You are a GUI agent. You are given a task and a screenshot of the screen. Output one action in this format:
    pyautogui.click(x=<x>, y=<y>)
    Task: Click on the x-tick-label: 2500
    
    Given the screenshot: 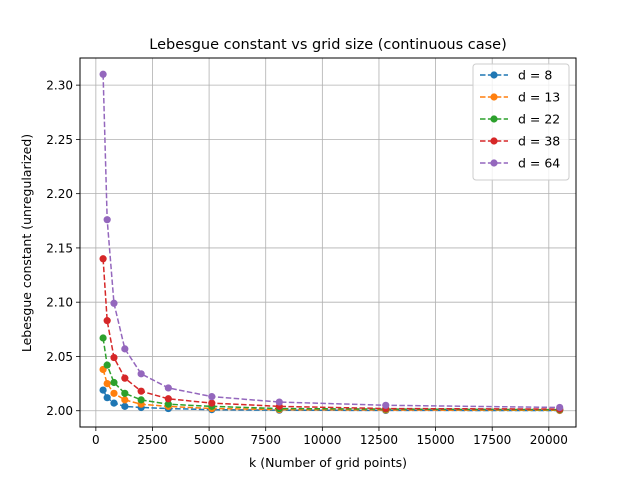 What is the action you would take?
    pyautogui.click(x=152, y=440)
    